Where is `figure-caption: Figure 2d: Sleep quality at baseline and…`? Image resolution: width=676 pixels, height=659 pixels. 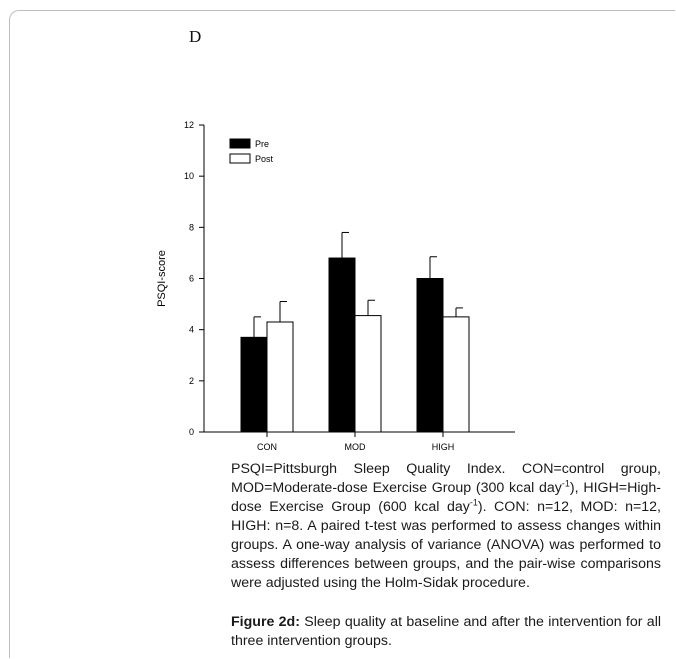
figure-caption: Figure 2d: Sleep quality at baseline and… is located at coordinates (446, 632).